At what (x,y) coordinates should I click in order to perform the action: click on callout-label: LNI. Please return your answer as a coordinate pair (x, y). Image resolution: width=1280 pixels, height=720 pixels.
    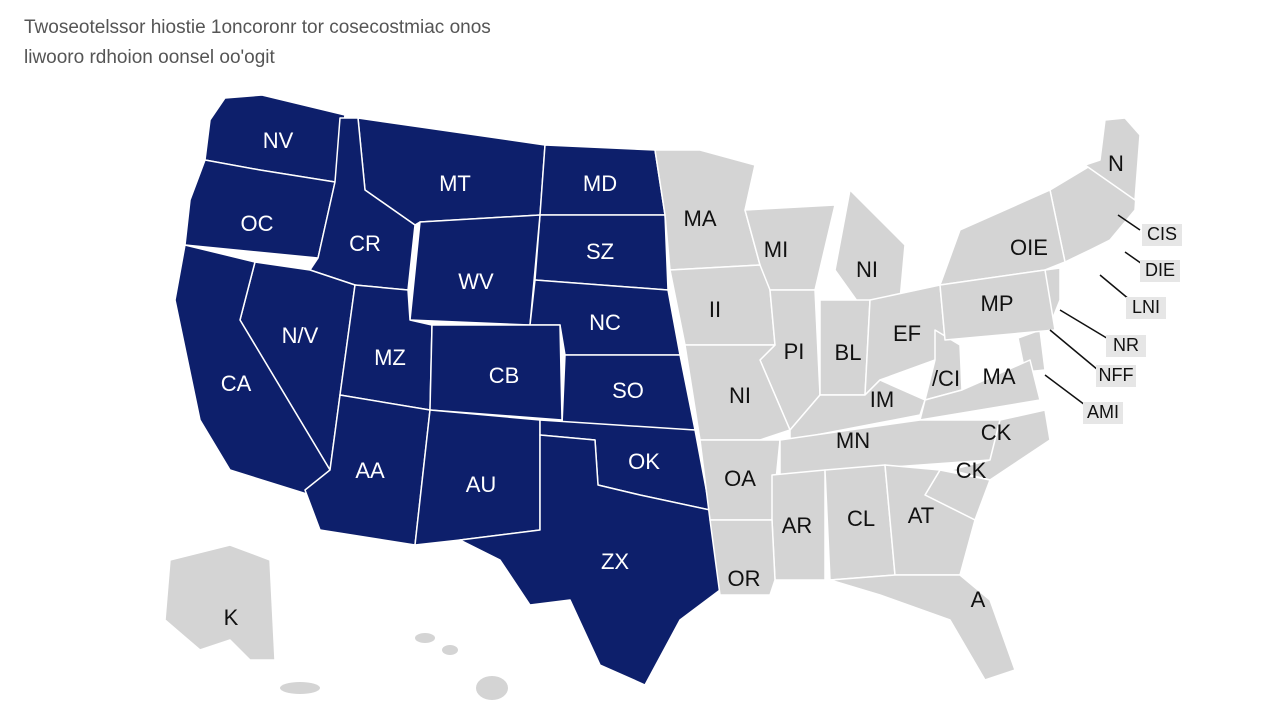
    Looking at the image, I should click on (1146, 307).